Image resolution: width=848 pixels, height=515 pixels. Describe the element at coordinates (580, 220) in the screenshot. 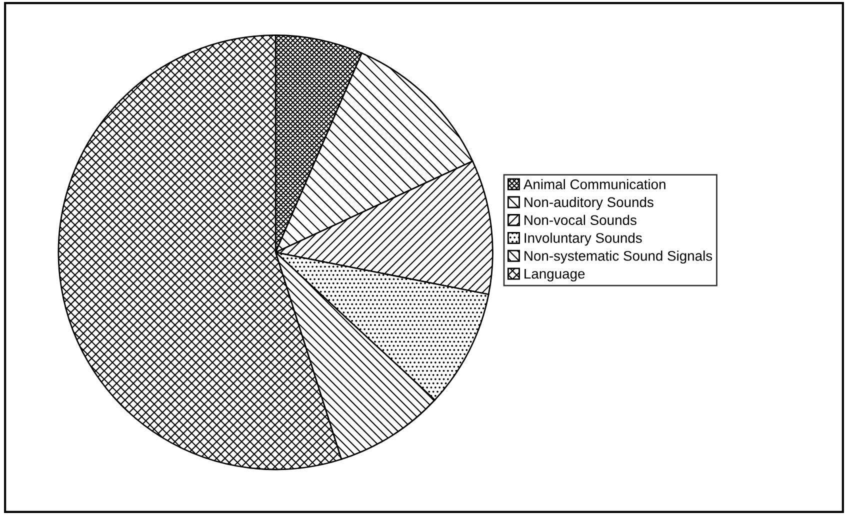

I see `legend-label: Non-vocal Sounds` at that location.